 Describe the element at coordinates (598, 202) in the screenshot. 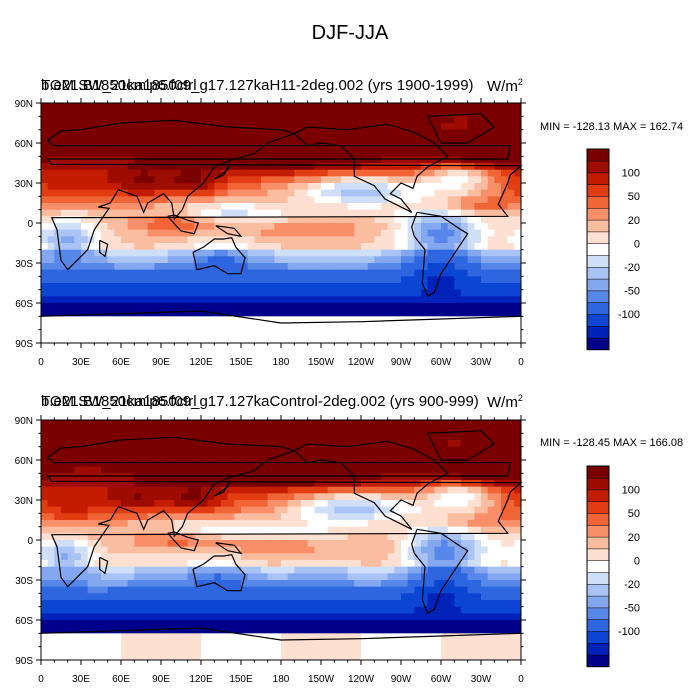

I see `panel1-colorbar-box` at that location.